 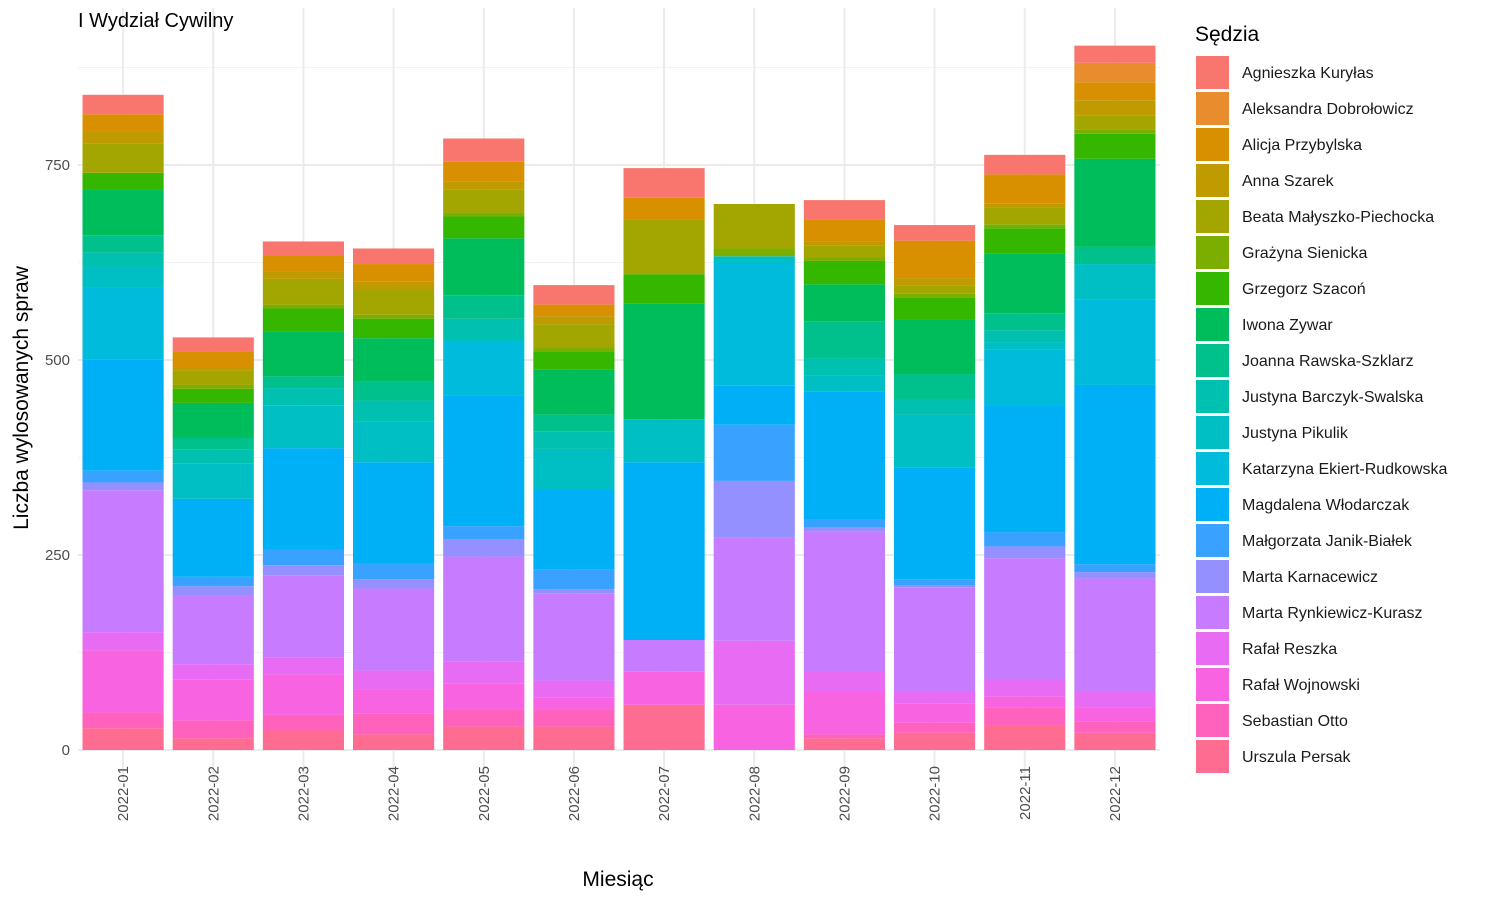 I want to click on legend-label: Sebastian Otto, so click(x=1295, y=721).